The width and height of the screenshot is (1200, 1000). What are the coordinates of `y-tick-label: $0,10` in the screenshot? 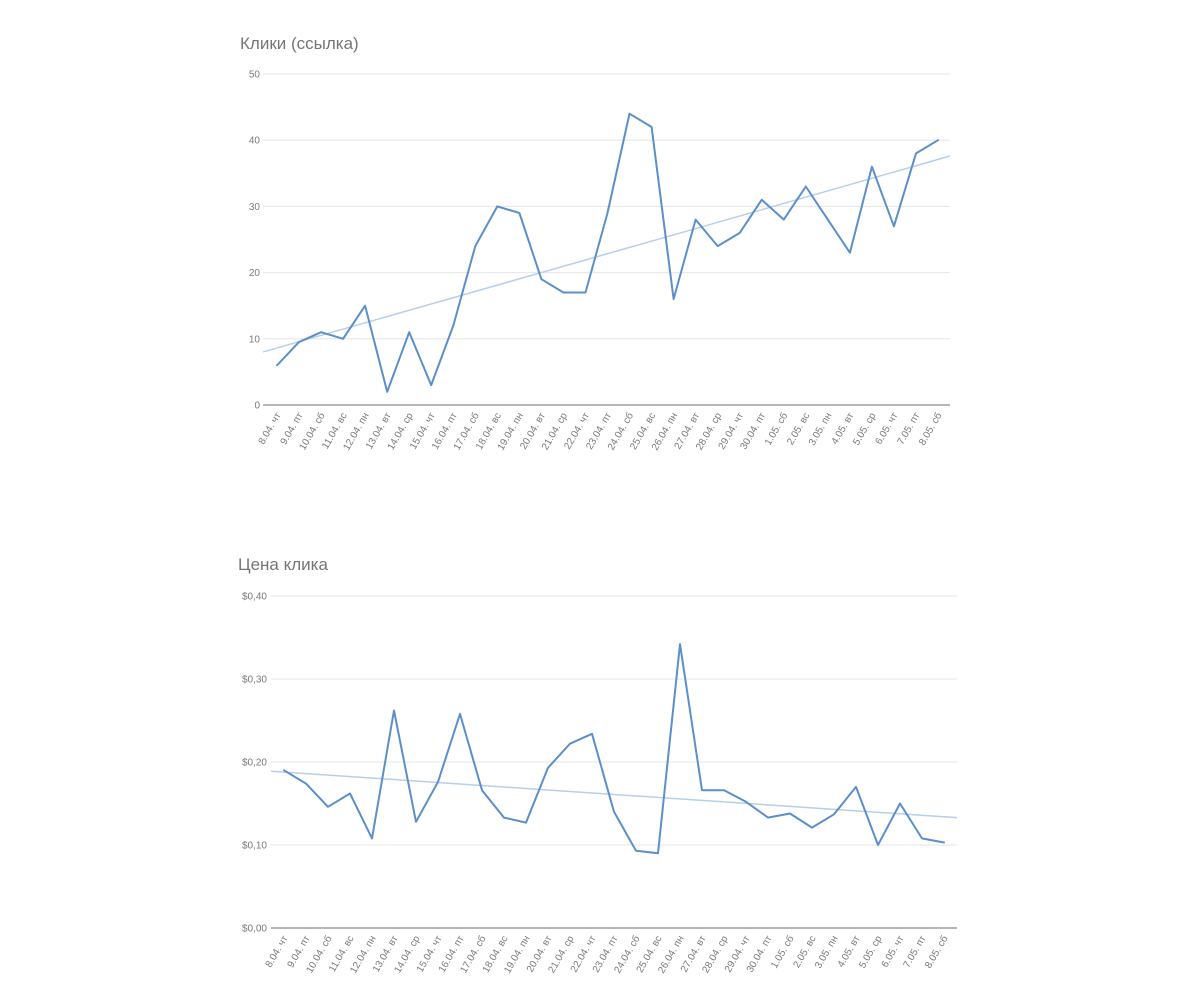 It's located at (254, 846).